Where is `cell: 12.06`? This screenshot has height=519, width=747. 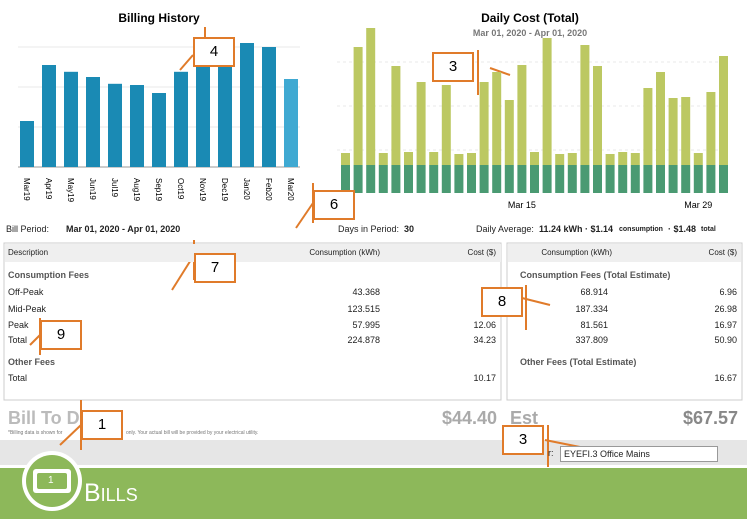 cell: 12.06 is located at coordinates (484, 325).